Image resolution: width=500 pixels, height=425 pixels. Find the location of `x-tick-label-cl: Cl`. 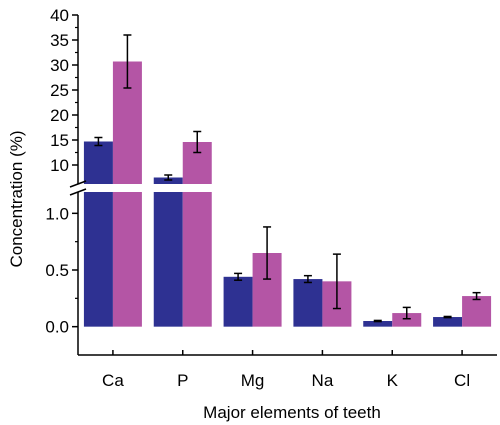

x-tick-label-cl: Cl is located at coordinates (462, 380).